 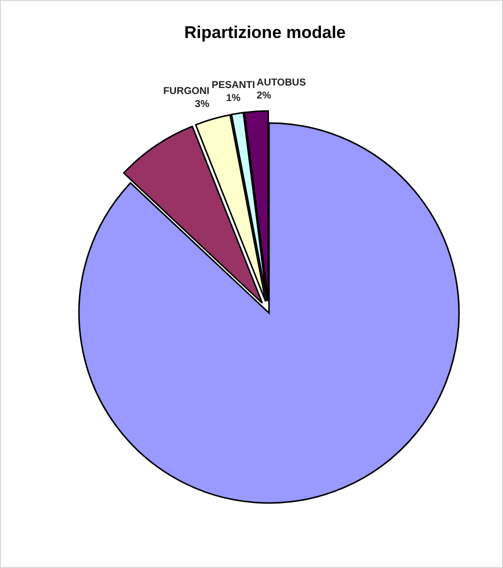 What do you see at coordinates (234, 85) in the screenshot?
I see `slice-label: PESANTI` at bounding box center [234, 85].